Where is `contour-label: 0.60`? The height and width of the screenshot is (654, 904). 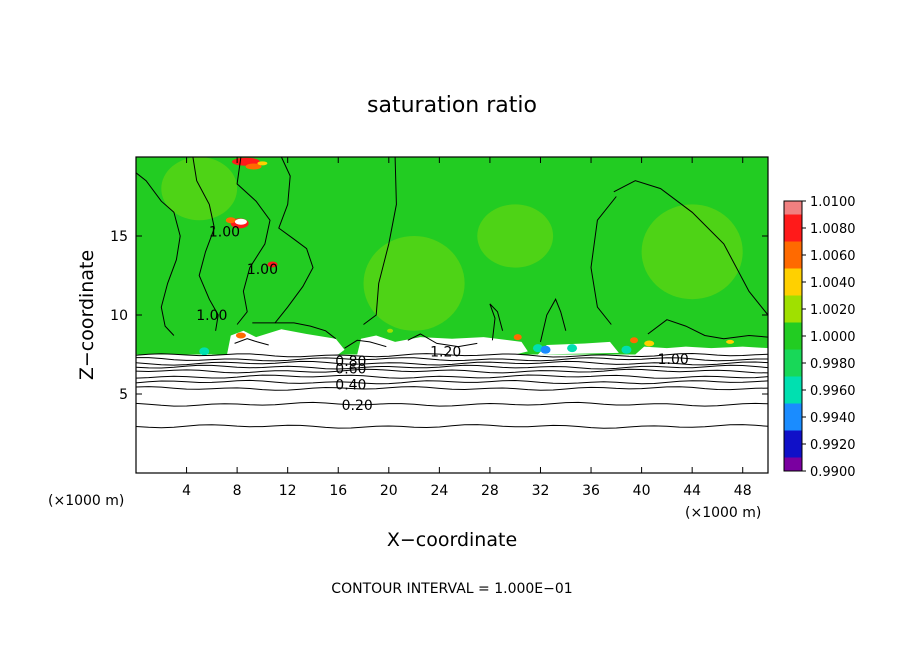
contour-label: 0.60 is located at coordinates (350, 370).